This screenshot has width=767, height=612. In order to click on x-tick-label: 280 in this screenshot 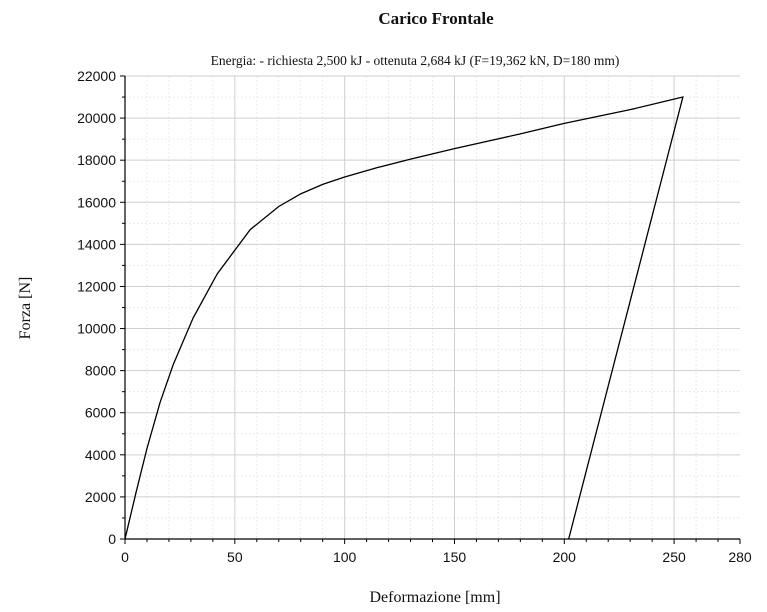, I will do `click(740, 557)`.